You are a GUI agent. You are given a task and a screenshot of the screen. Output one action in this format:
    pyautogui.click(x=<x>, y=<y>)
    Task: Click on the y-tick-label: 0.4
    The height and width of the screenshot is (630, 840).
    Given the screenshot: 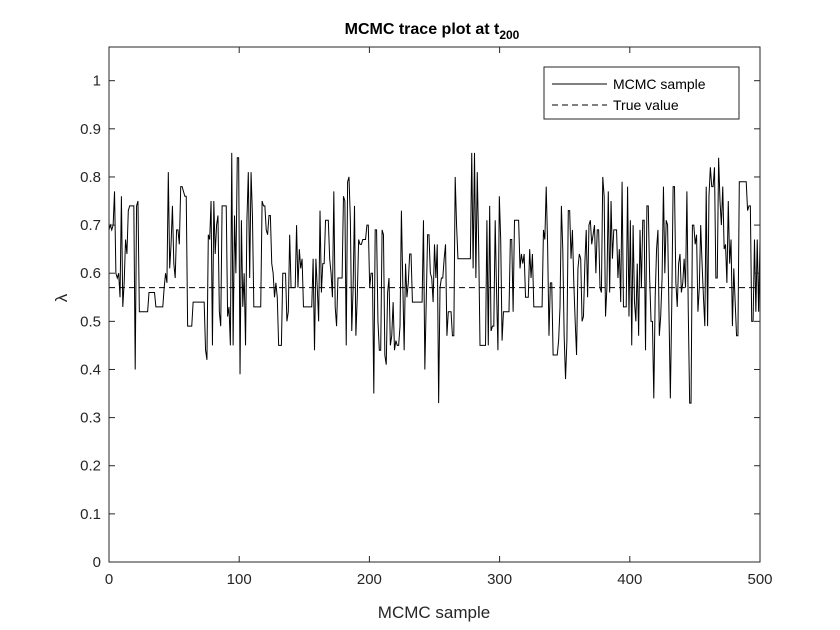 What is the action you would take?
    pyautogui.click(x=90, y=369)
    